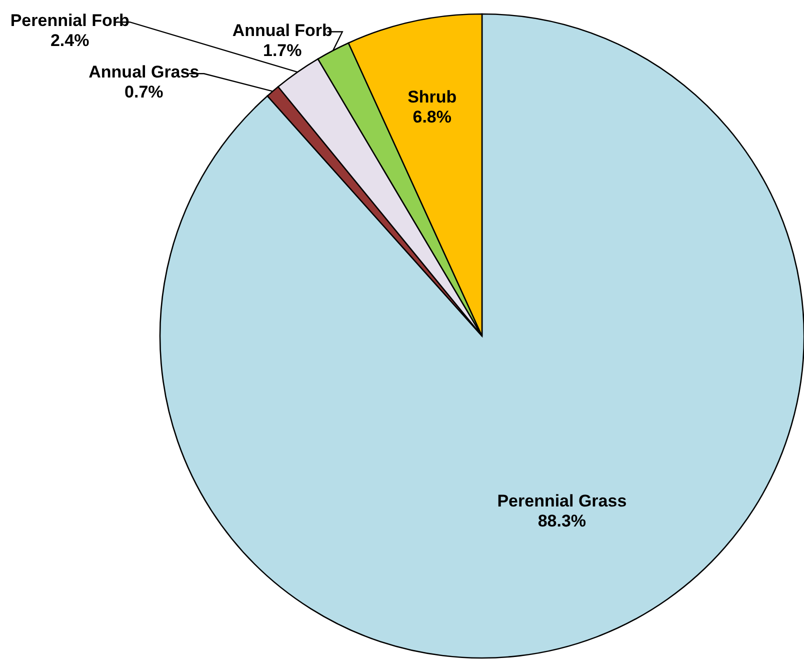  I want to click on slice-label: Perennial Forb, so click(70, 20).